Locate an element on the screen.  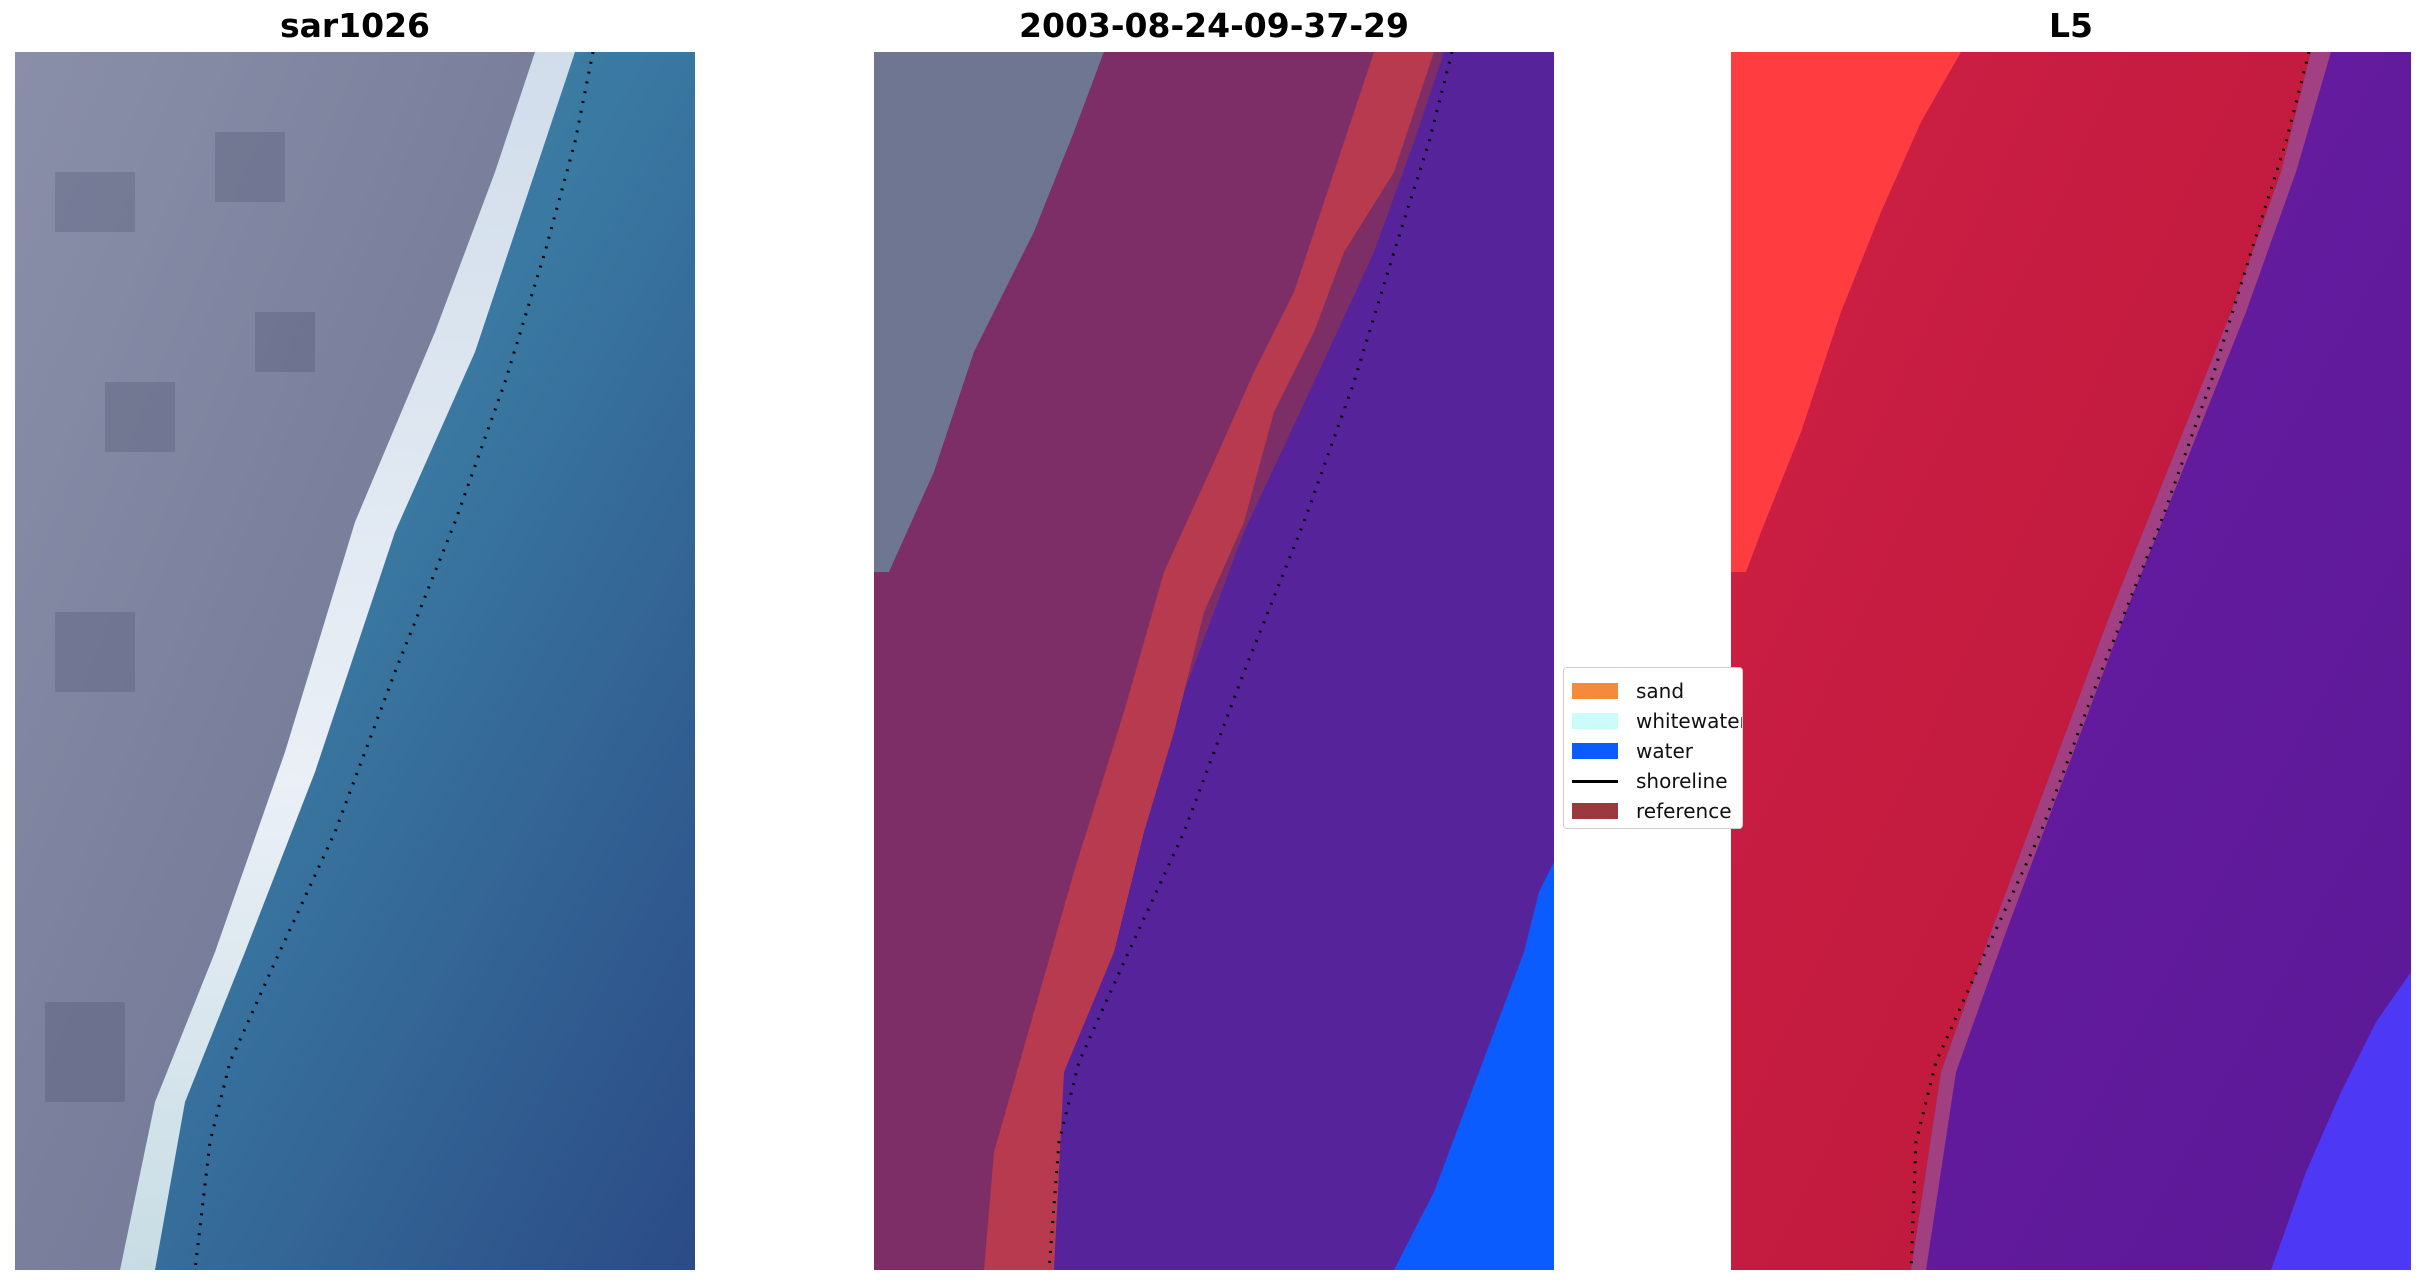
legend-item-sand: sand is located at coordinates (1628, 691).